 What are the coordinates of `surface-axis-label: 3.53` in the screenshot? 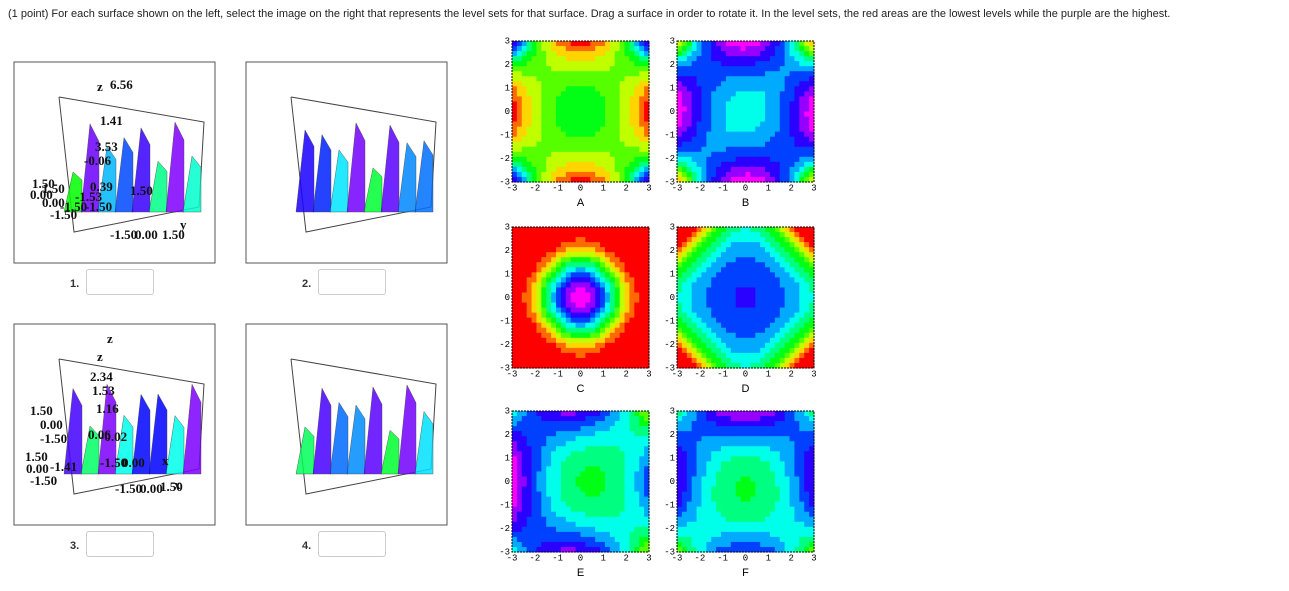 It's located at (106, 146).